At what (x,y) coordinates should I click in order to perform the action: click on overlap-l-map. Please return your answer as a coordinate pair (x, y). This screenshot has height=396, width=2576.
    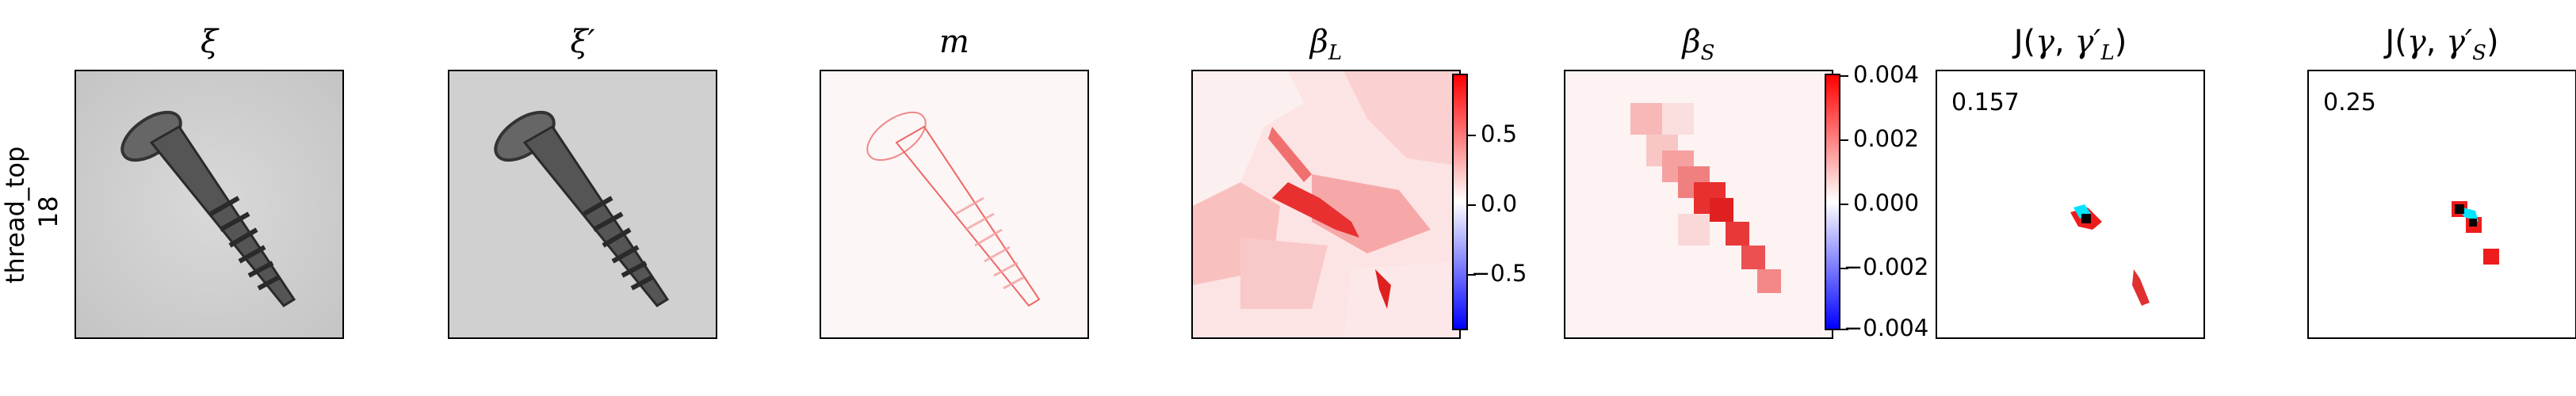
    Looking at the image, I should click on (2110, 255).